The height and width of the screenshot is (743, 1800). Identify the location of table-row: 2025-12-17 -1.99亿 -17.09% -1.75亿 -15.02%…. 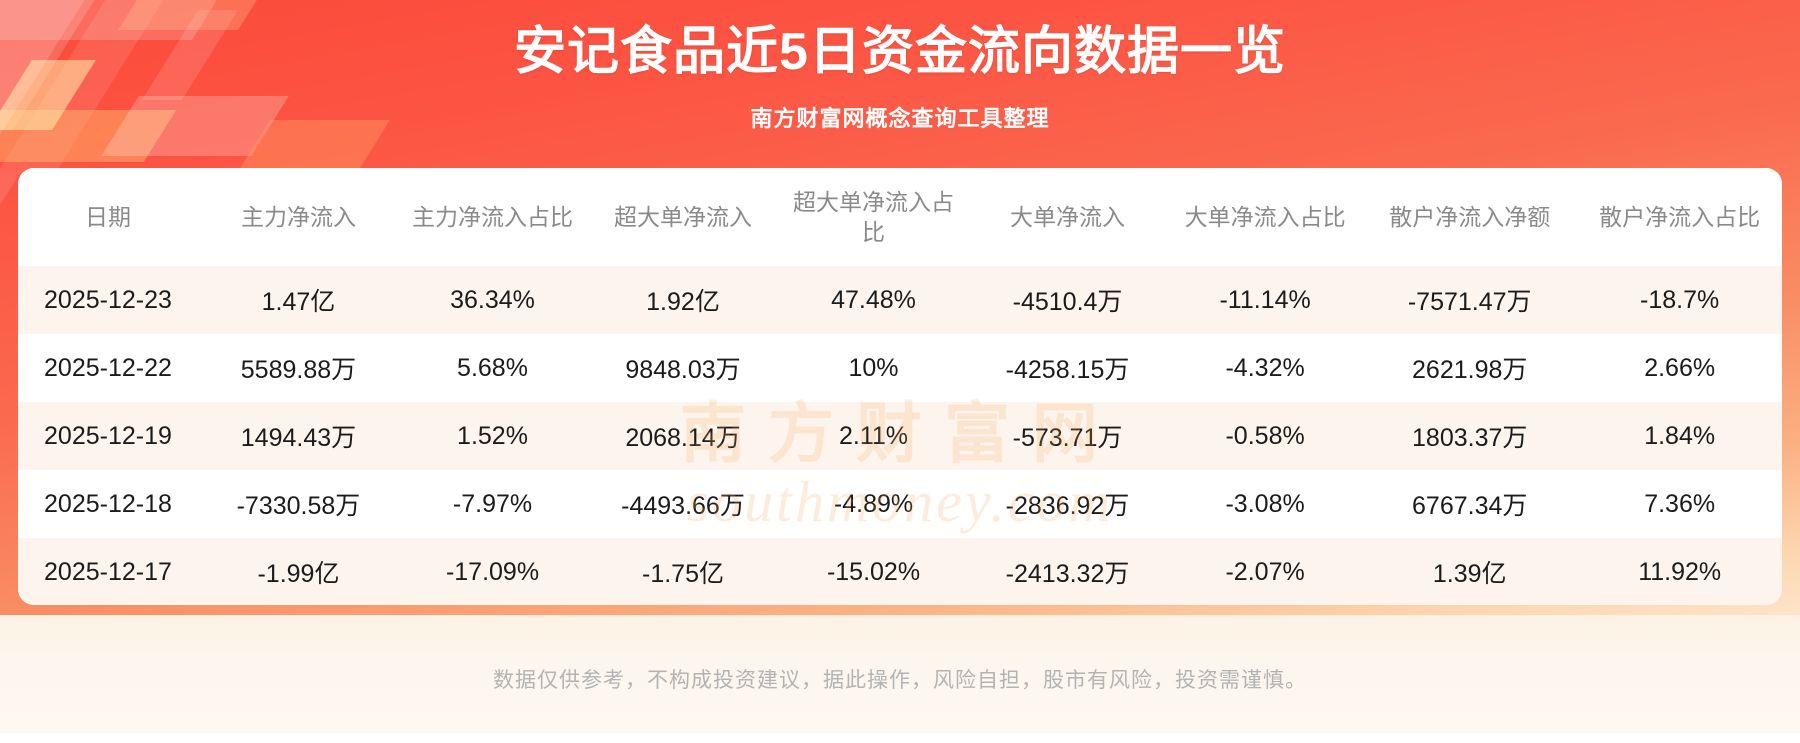
(900, 571).